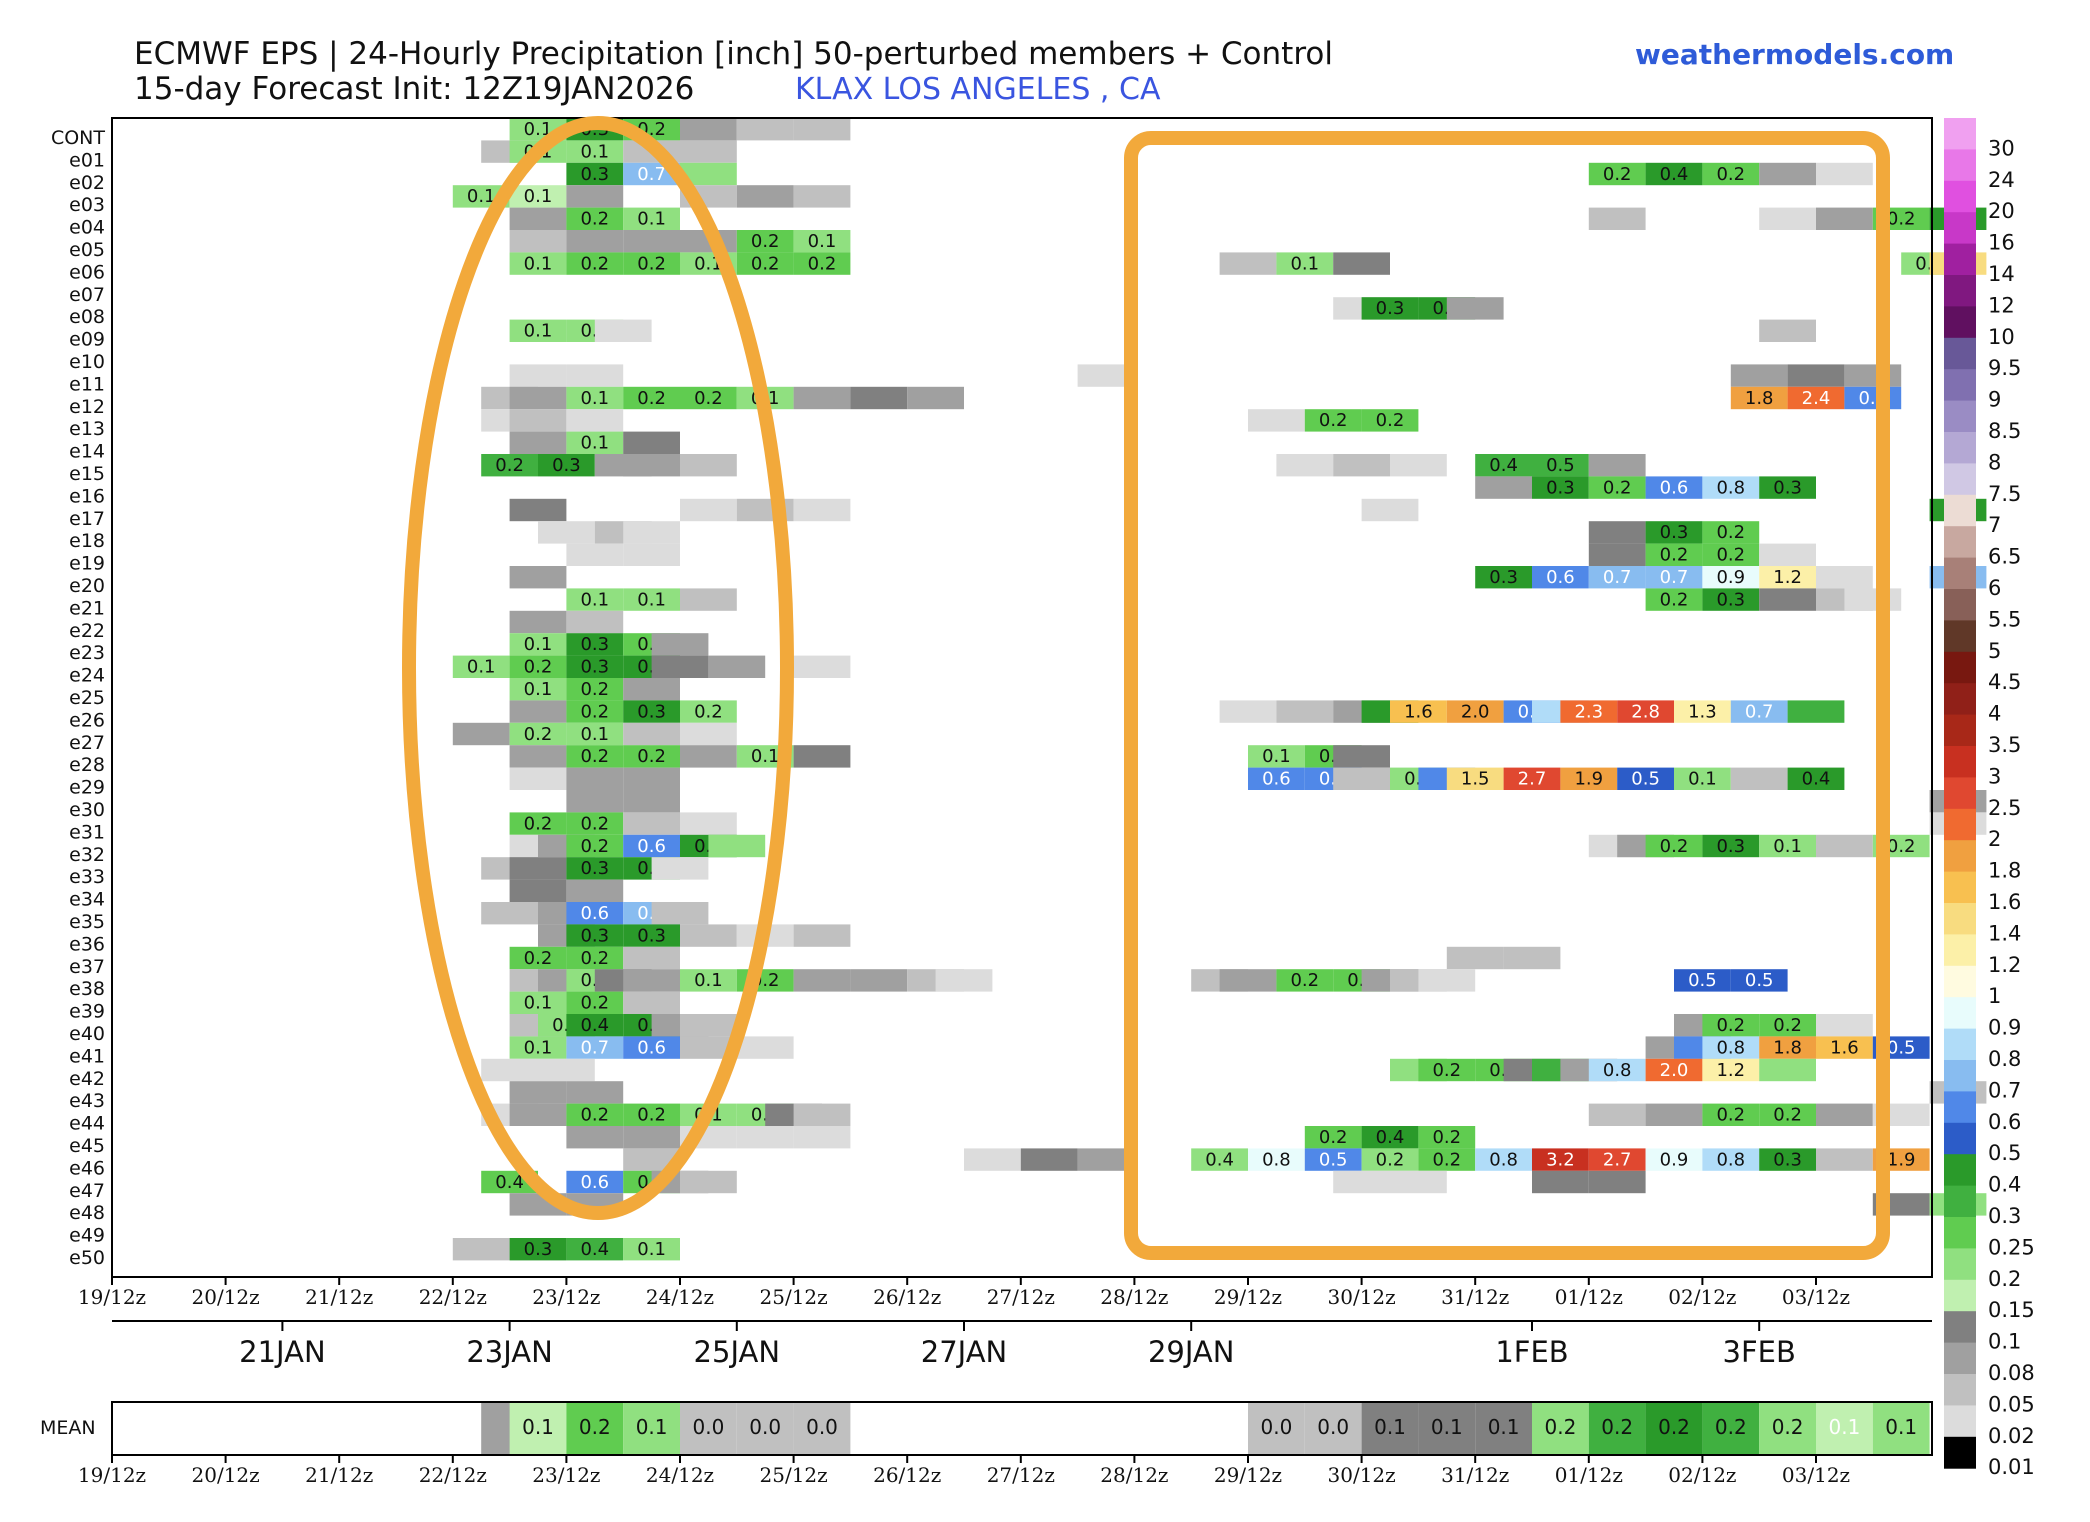 The image size is (2090, 1522). What do you see at coordinates (1674, 1159) in the screenshot?
I see `precip-value: 0.9` at bounding box center [1674, 1159].